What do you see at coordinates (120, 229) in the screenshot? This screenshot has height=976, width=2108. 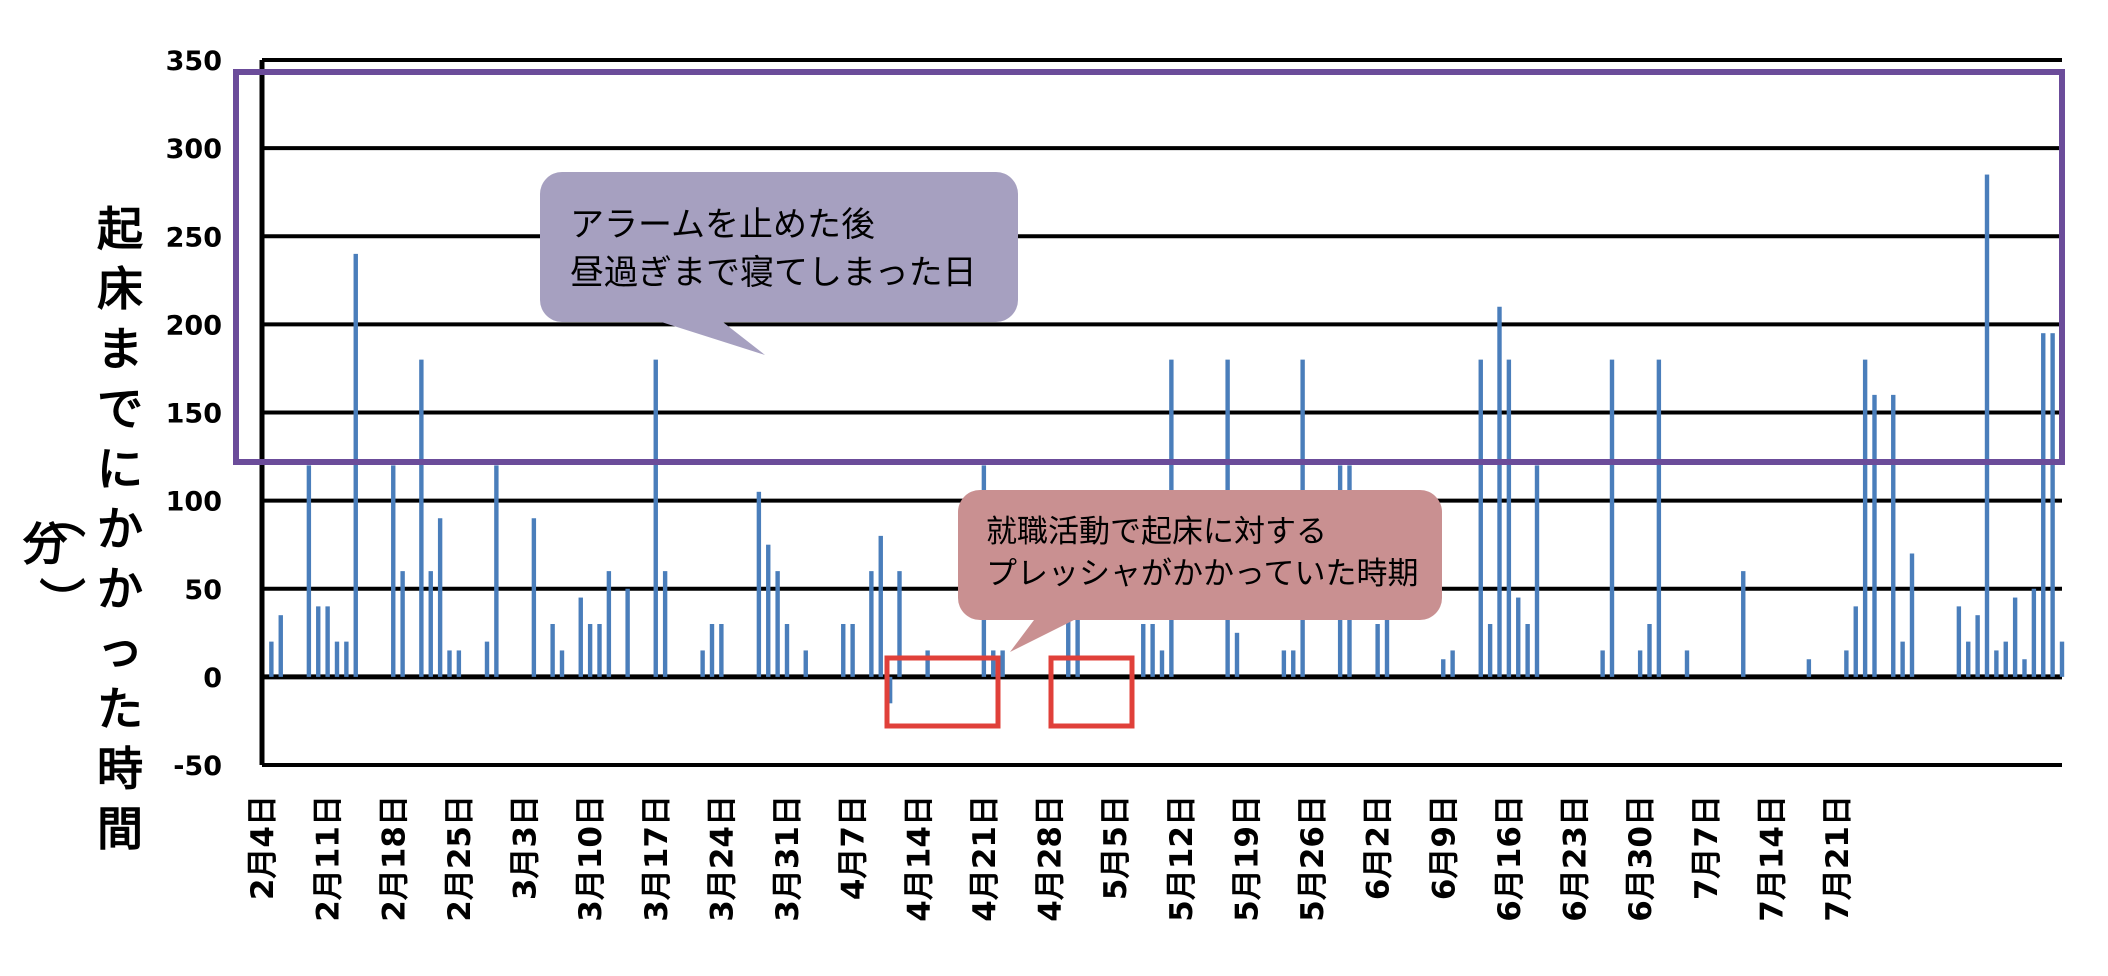 I see `y-axis-label-char: 起` at bounding box center [120, 229].